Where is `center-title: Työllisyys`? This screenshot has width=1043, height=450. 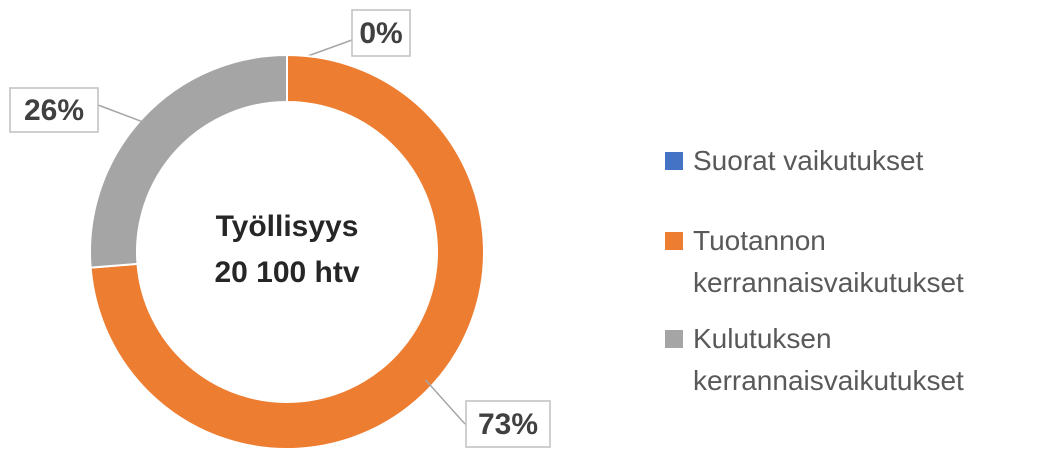 center-title: Työllisyys is located at coordinates (287, 226).